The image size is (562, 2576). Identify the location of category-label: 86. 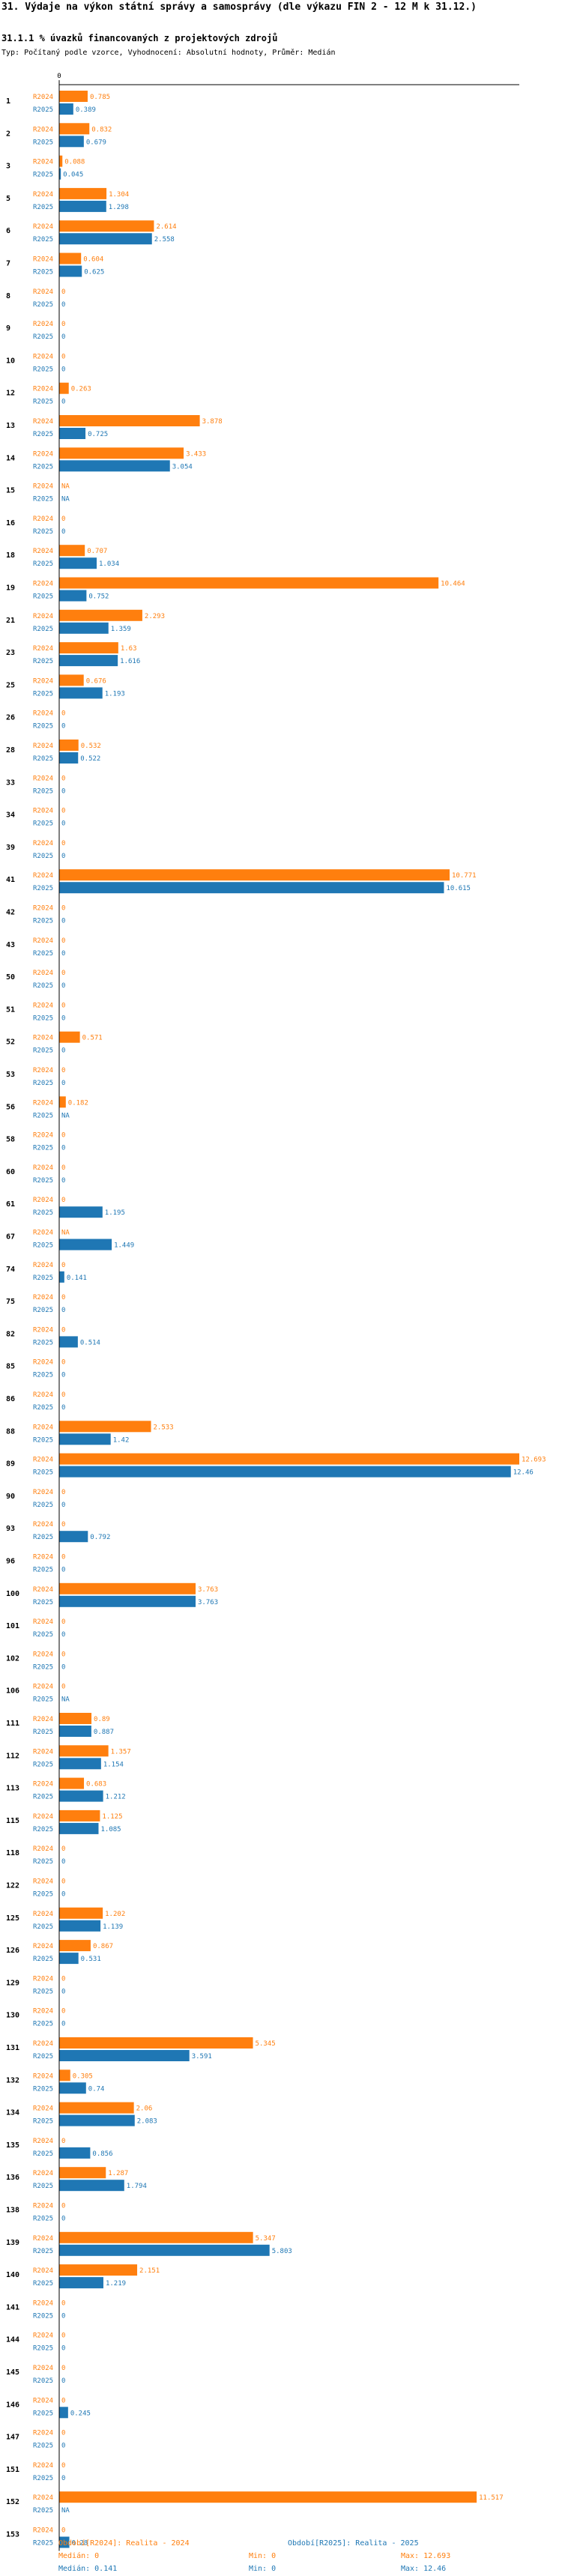
(10, 1399).